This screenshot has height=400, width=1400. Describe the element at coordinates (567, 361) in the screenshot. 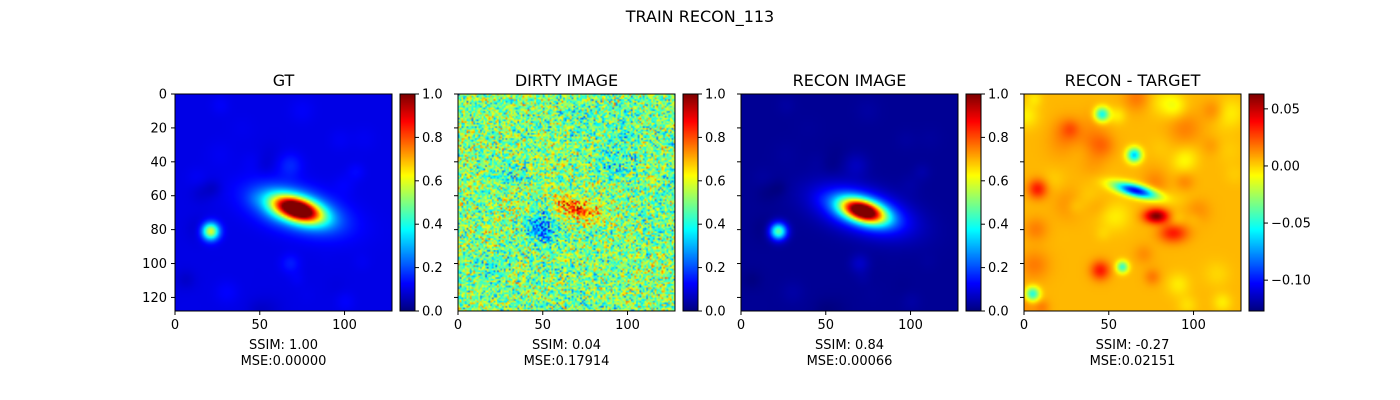

I see `metric-caption: MSE:0.17914` at that location.